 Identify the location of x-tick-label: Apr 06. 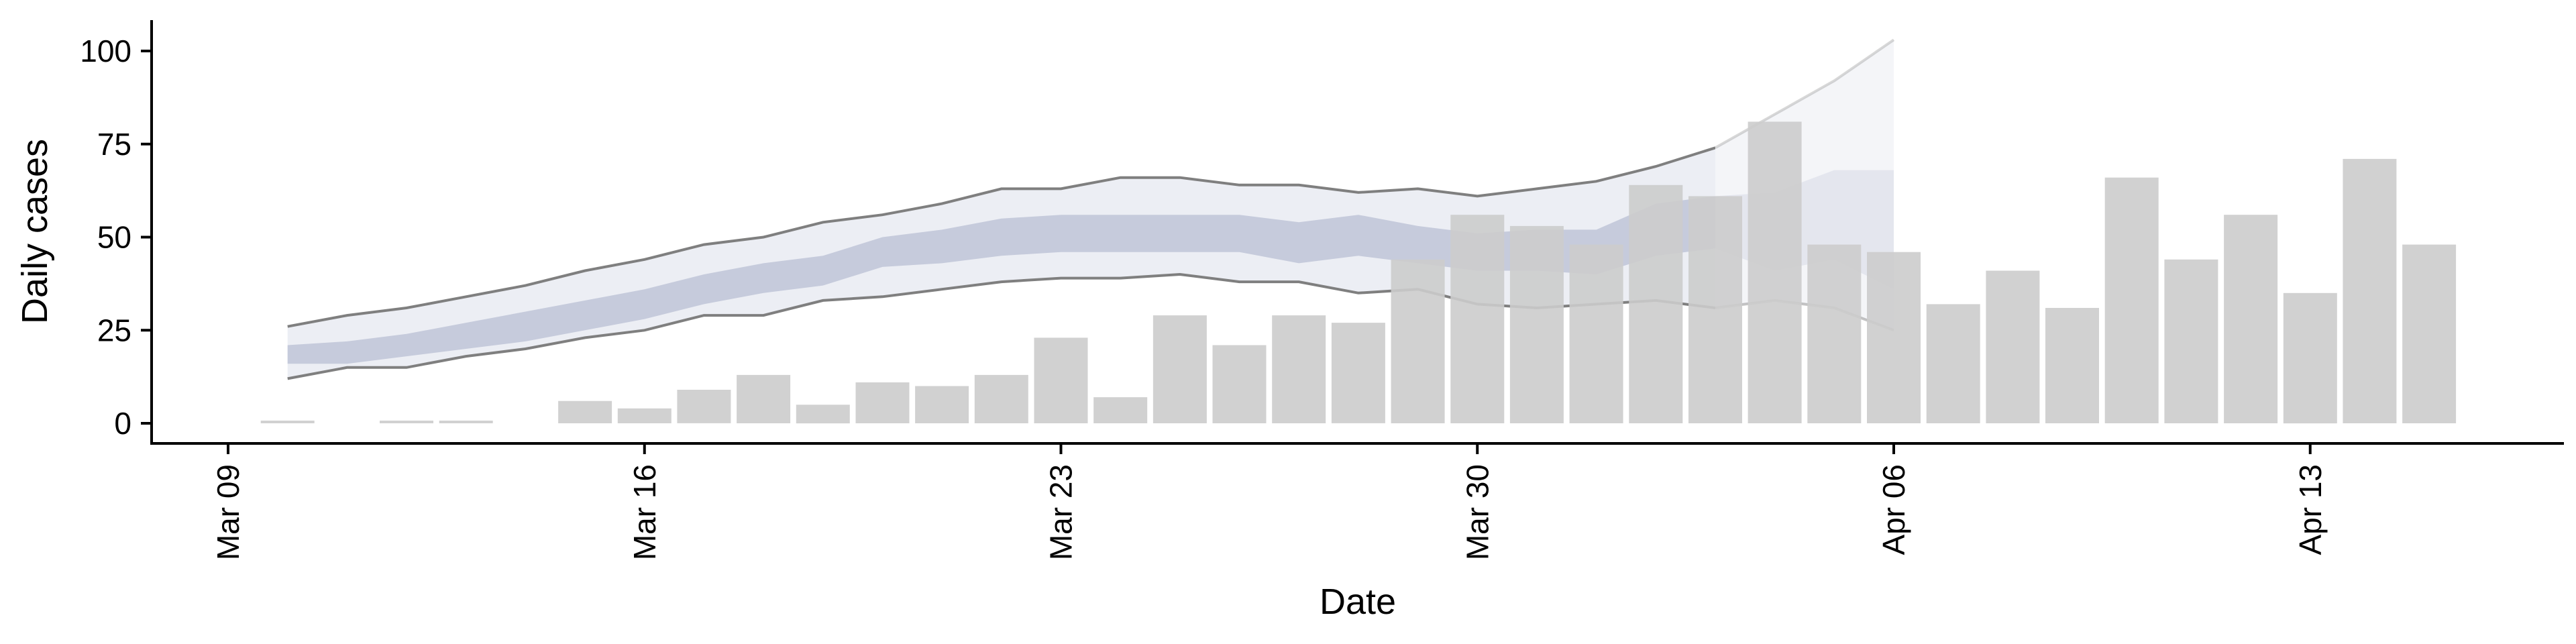
(1893, 509).